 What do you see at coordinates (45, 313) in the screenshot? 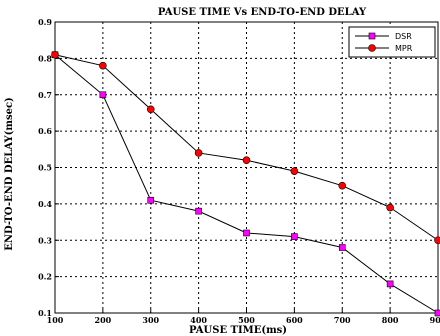
I see `y-tick-label: 0.1` at bounding box center [45, 313].